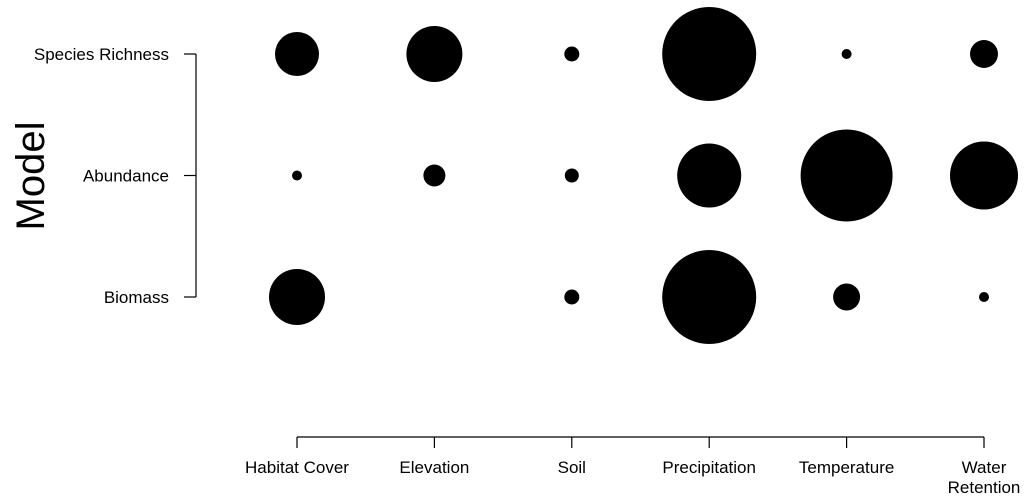  What do you see at coordinates (846, 467) in the screenshot?
I see `x-tick-label: Temperature` at bounding box center [846, 467].